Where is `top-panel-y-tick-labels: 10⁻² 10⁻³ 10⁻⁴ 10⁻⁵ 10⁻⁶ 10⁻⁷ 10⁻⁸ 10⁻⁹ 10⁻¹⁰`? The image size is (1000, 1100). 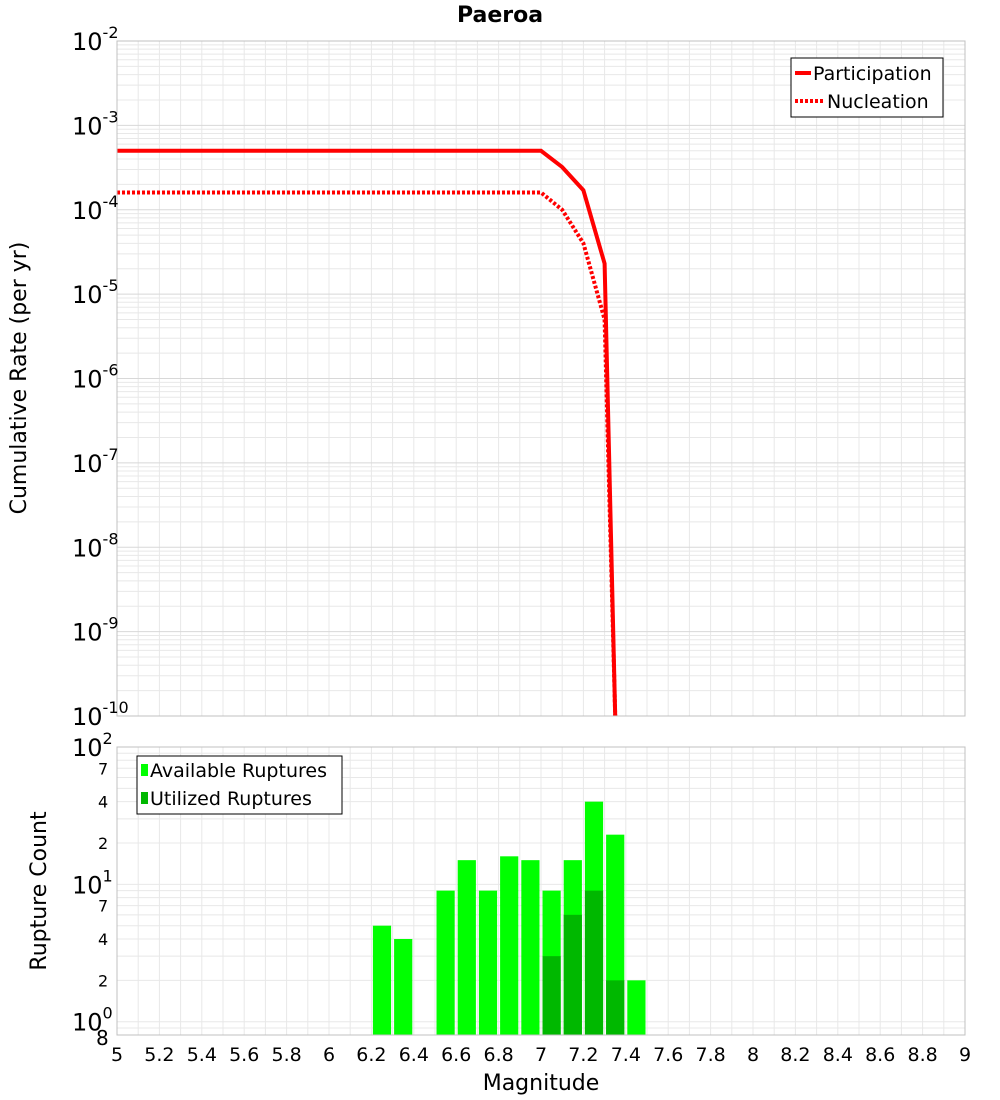
top-panel-y-tick-labels: 10⁻² 10⁻³ 10⁻⁴ 10⁻⁵ 10⁻⁶ 10⁻⁷ 10⁻⁸ 10⁻⁹ 10⁻¹⁰ is located at coordinates (100, 377).